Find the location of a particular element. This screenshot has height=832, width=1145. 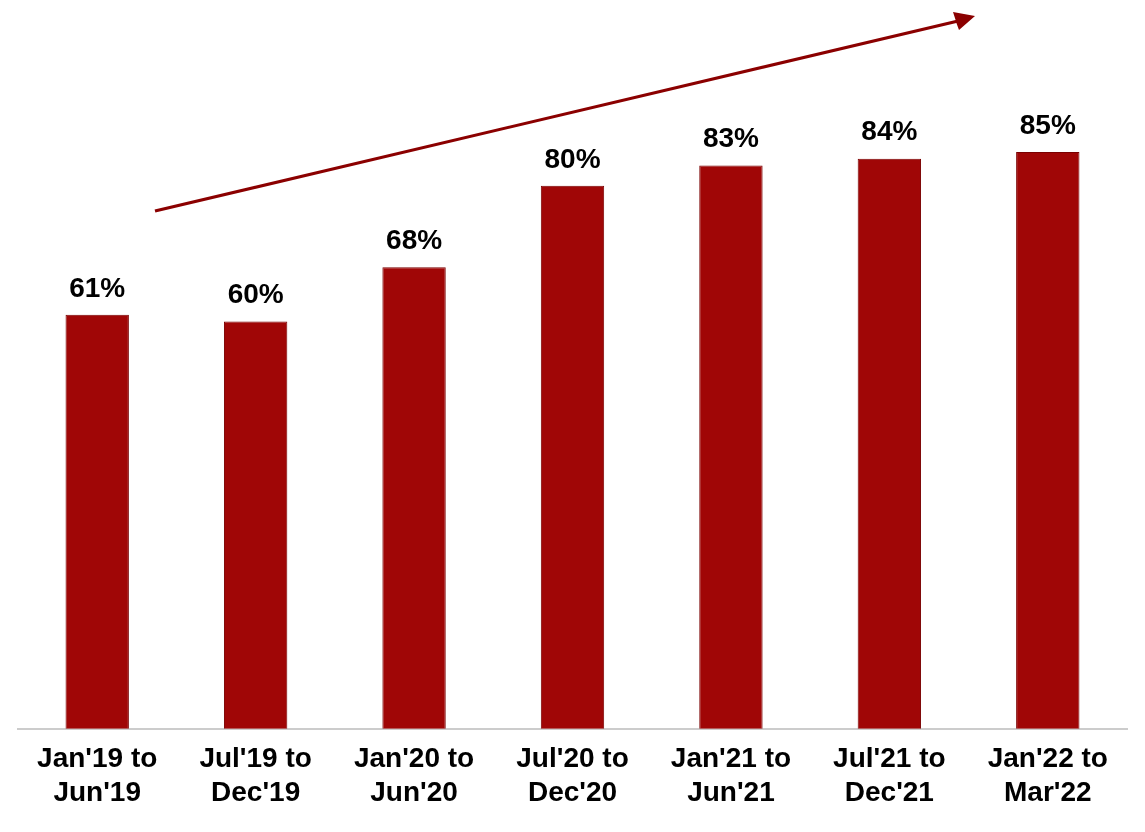

x-tick-label: Jan'22 to Mar'22 is located at coordinates (1047, 774).